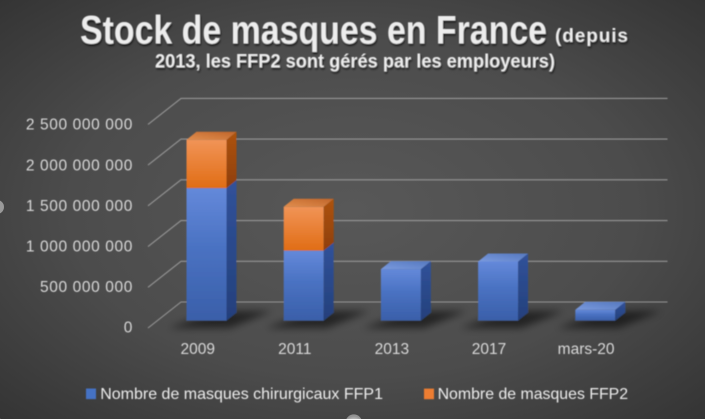 The width and height of the screenshot is (705, 419). I want to click on svg-text: 2009, so click(197, 349).